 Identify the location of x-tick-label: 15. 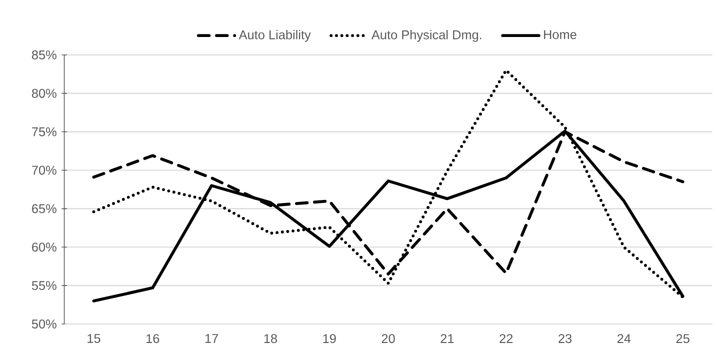
(94, 339).